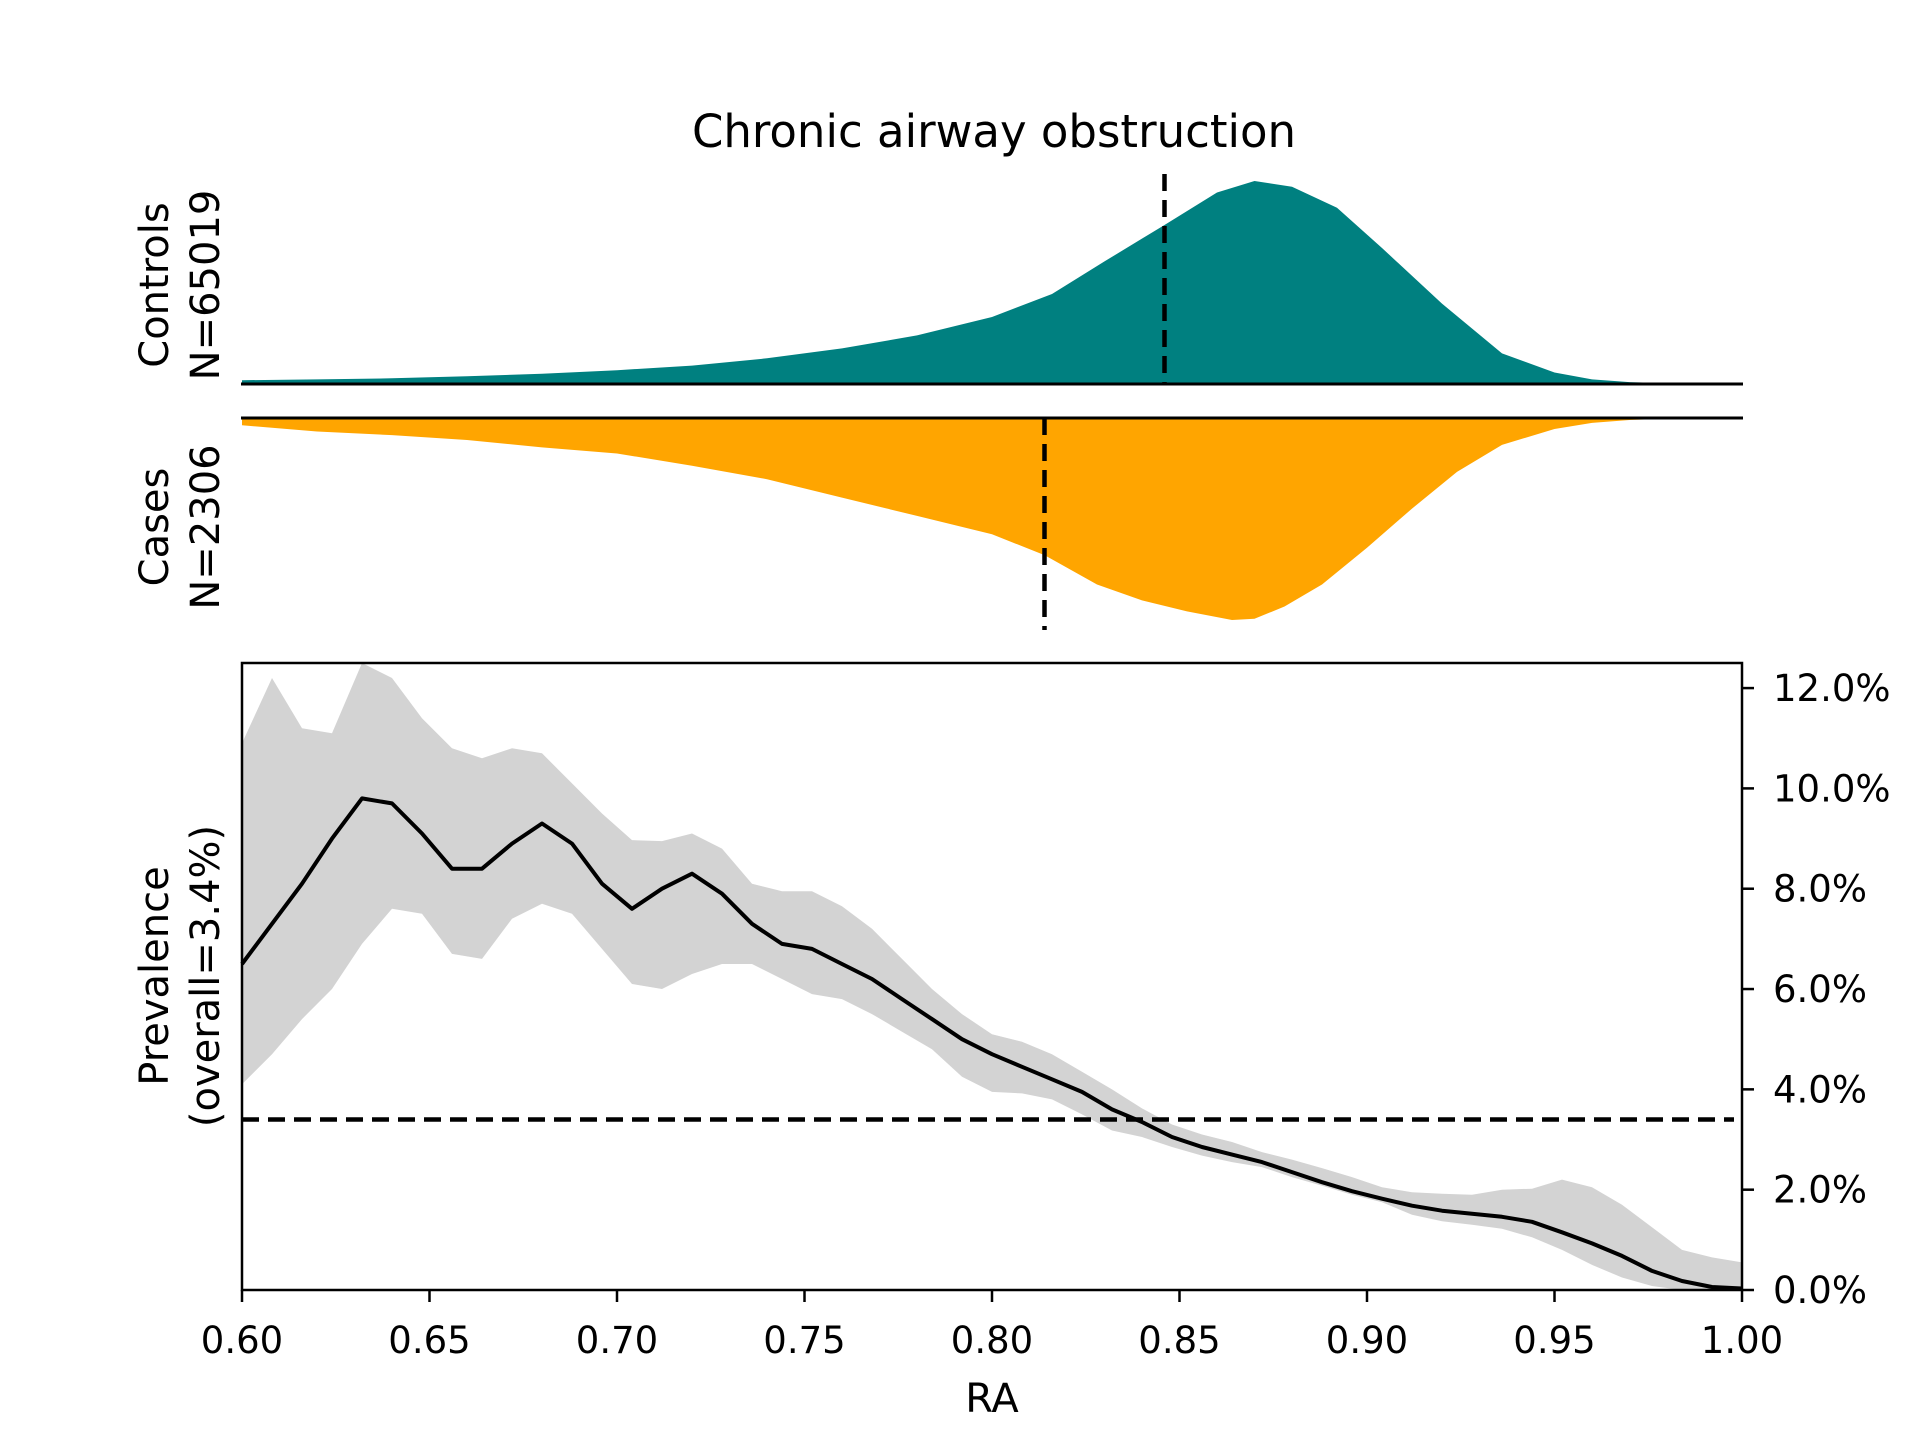  I want to click on controls-density-panel: Controls N=65019, so click(937, 280).